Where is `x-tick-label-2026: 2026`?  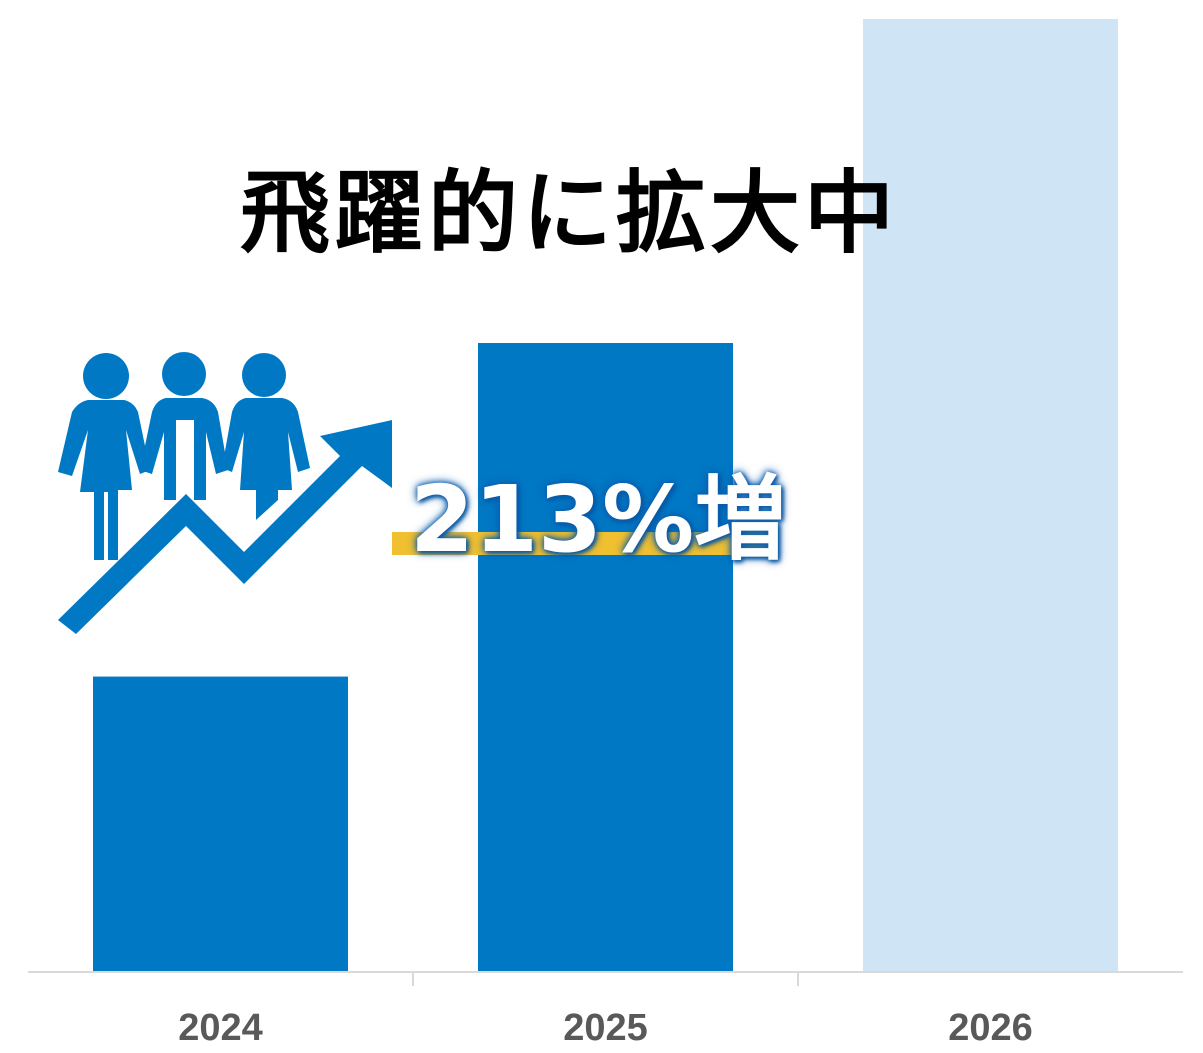
x-tick-label-2026: 2026 is located at coordinates (990, 1028).